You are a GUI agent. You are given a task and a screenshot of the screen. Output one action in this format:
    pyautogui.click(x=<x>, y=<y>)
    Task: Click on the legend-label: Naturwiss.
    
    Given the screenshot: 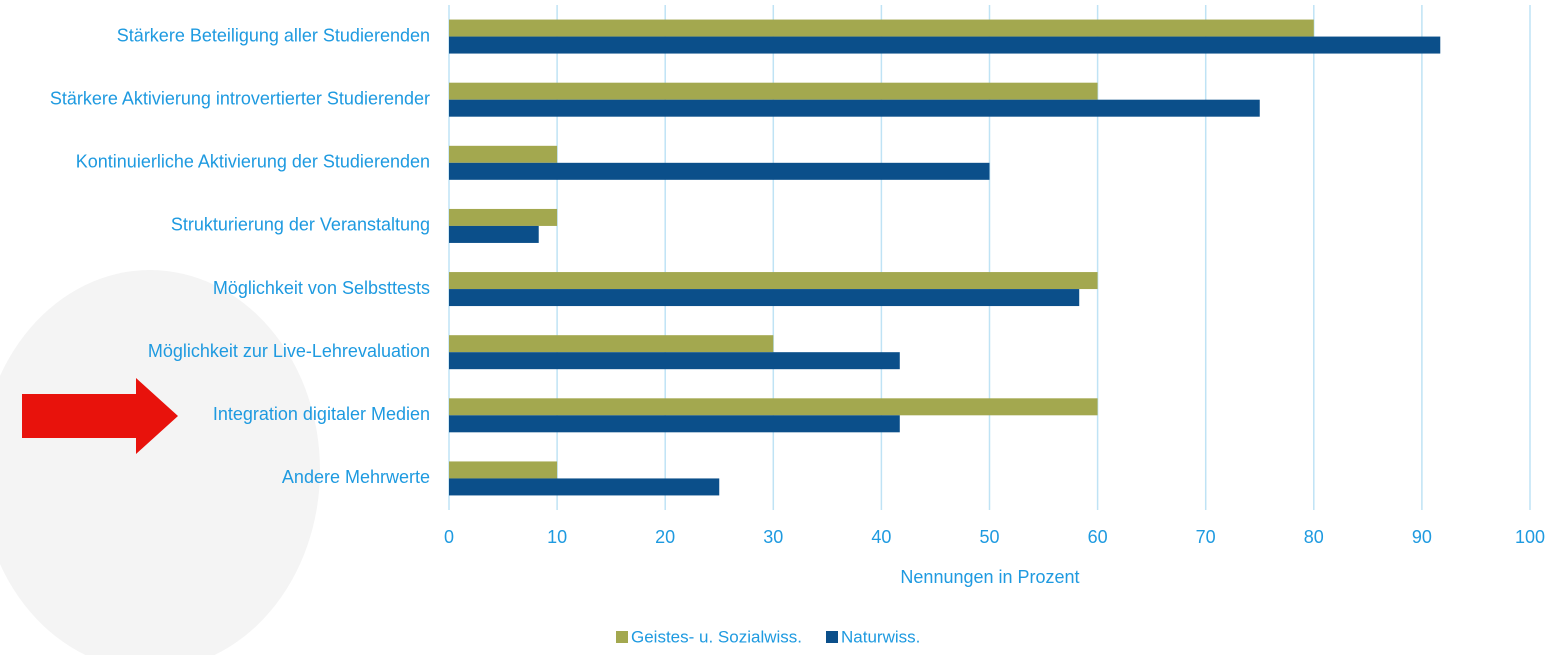 What is the action you would take?
    pyautogui.click(x=880, y=636)
    